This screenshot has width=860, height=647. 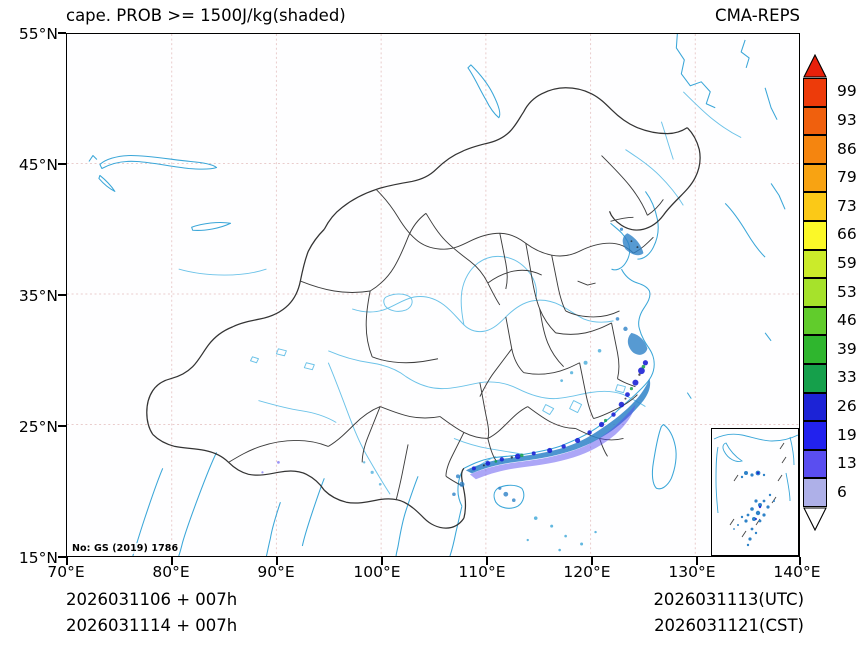 I want to click on shading-yunnan, so click(x=372, y=473).